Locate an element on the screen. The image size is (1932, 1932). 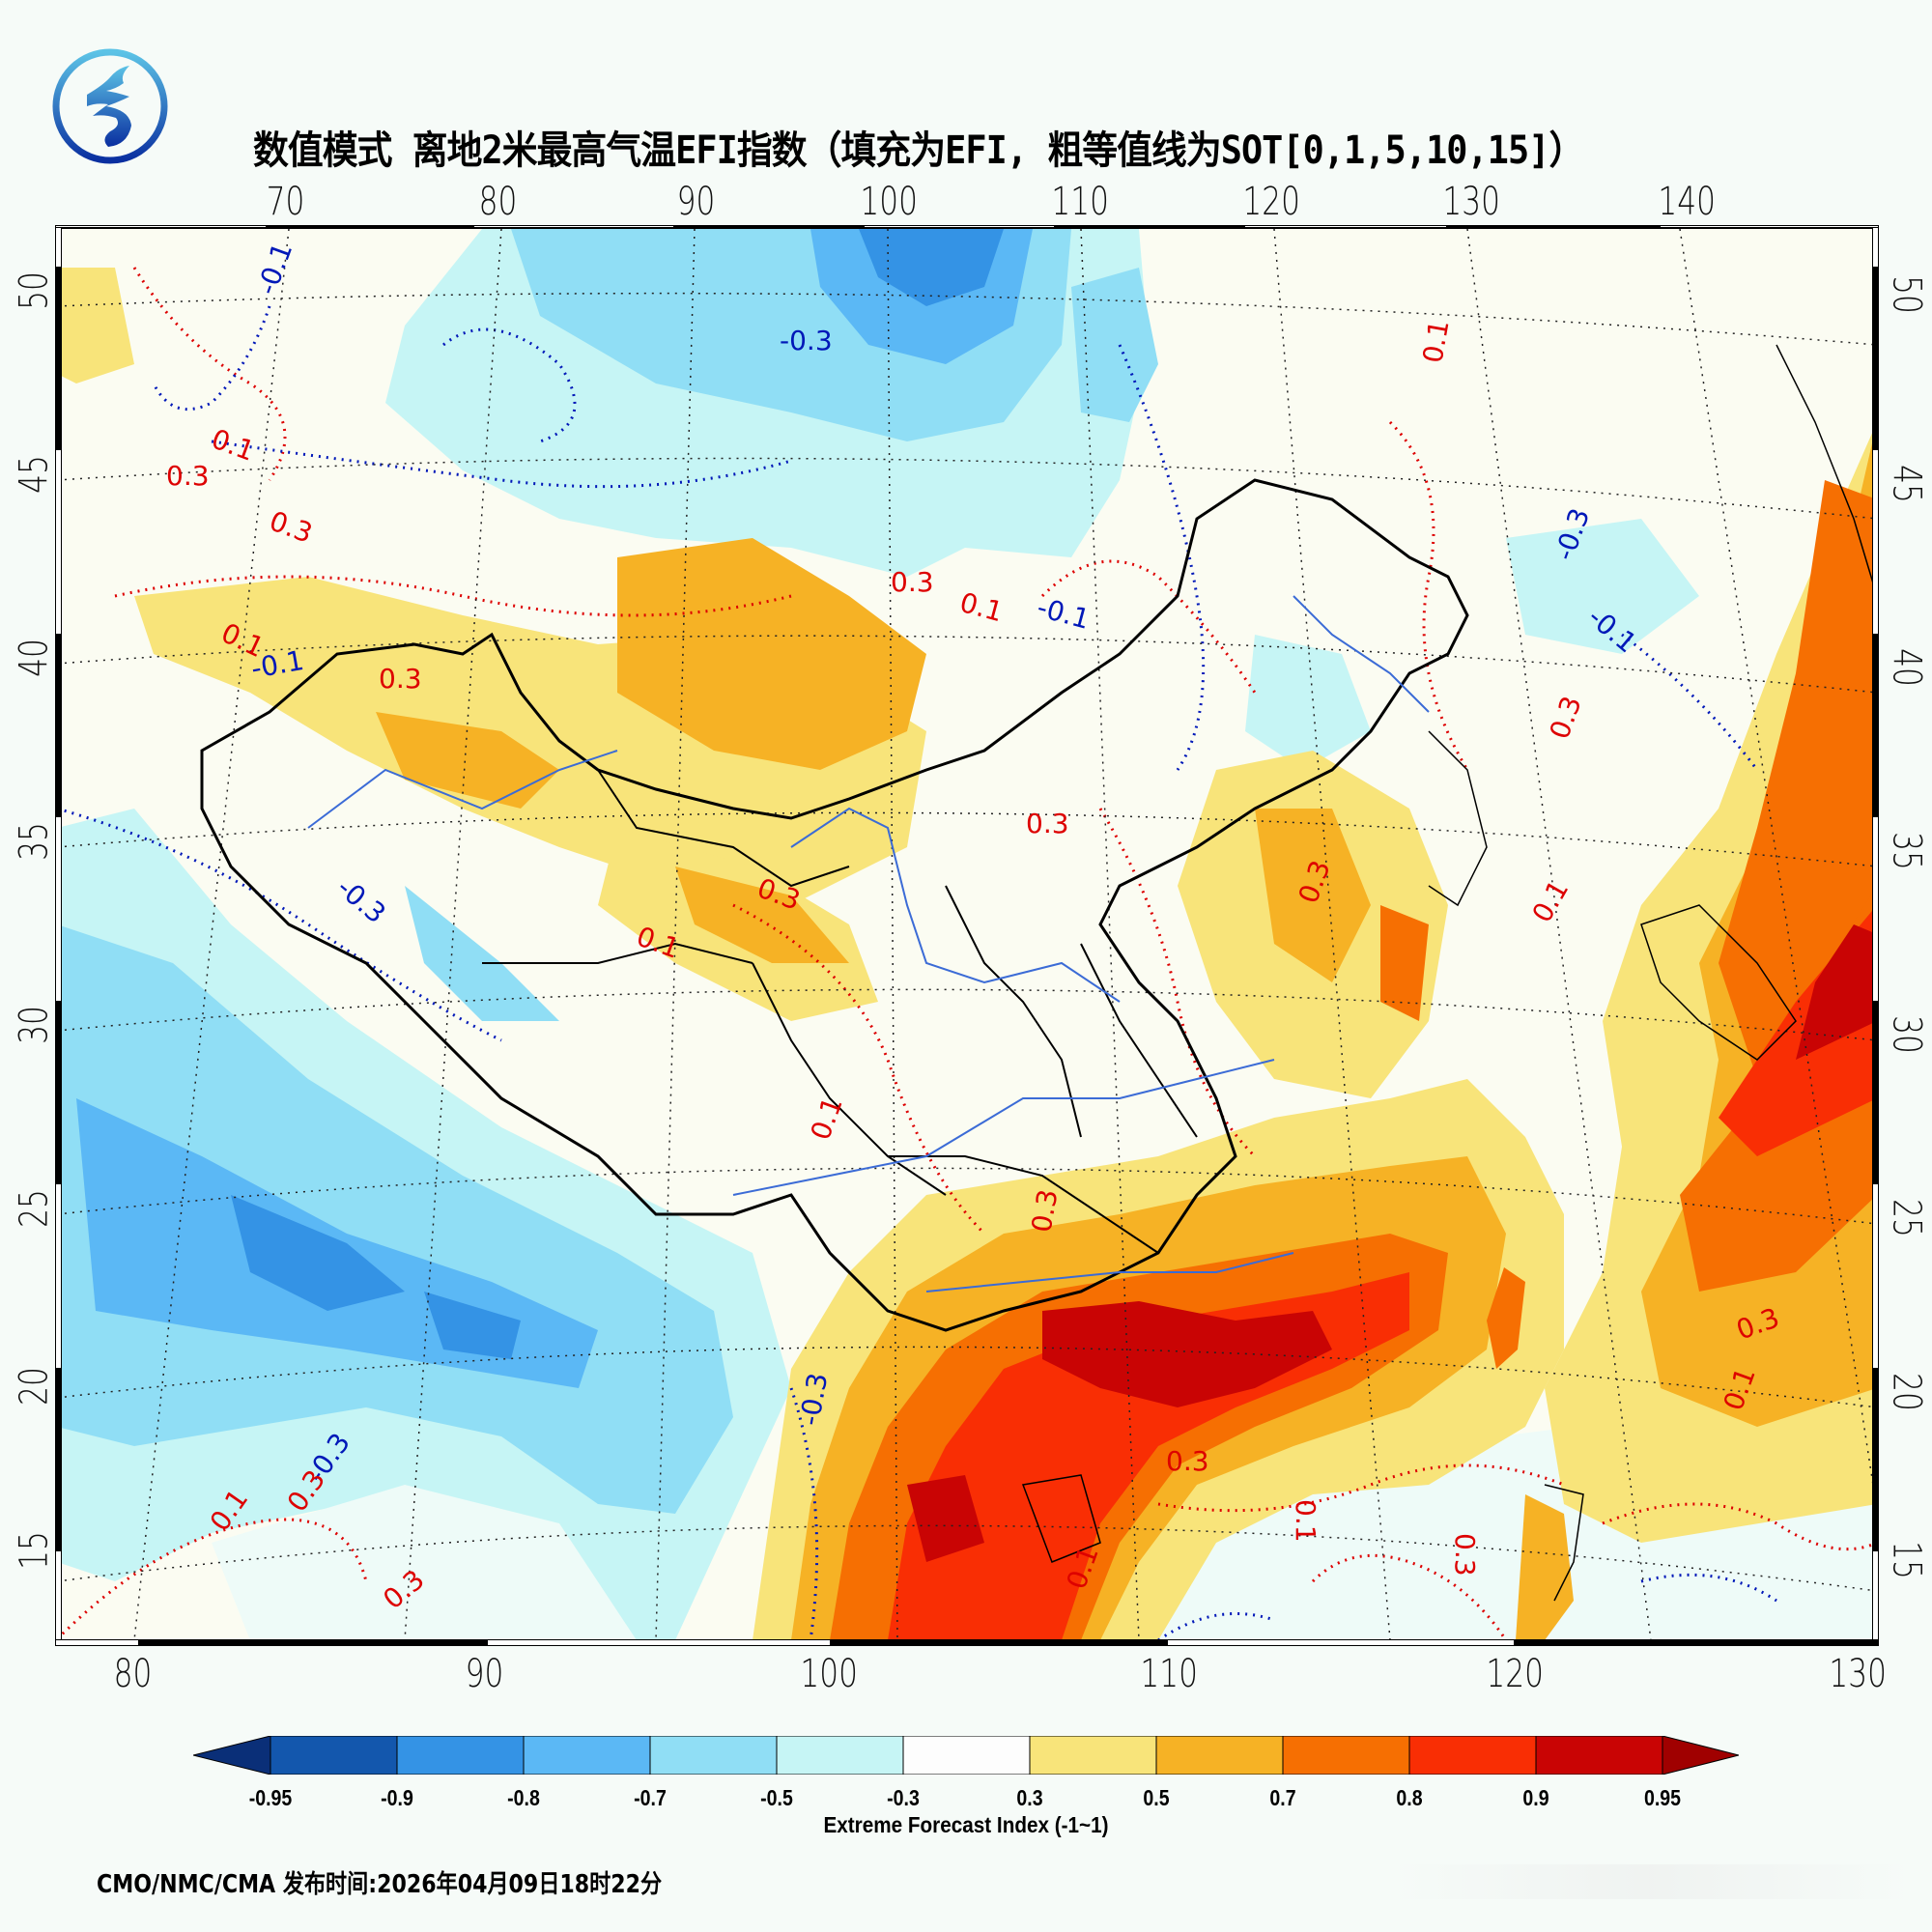
right-lat-label: 25 is located at coordinates (1906, 1218).